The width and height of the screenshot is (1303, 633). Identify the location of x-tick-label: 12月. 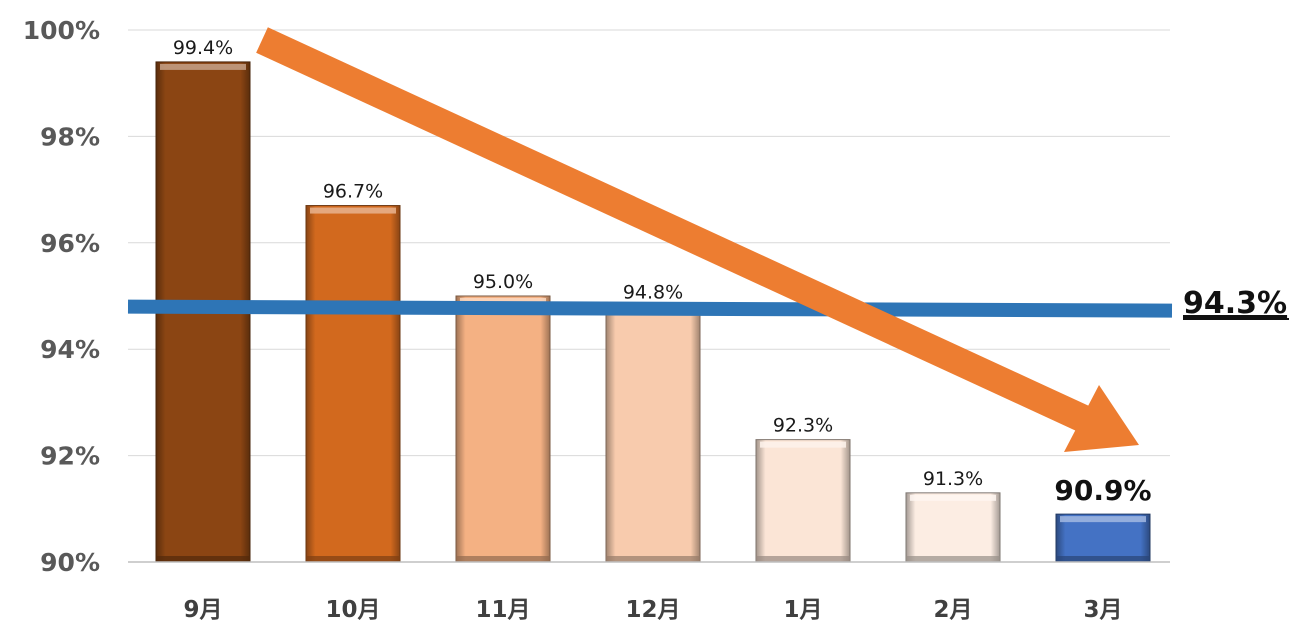
(652, 610).